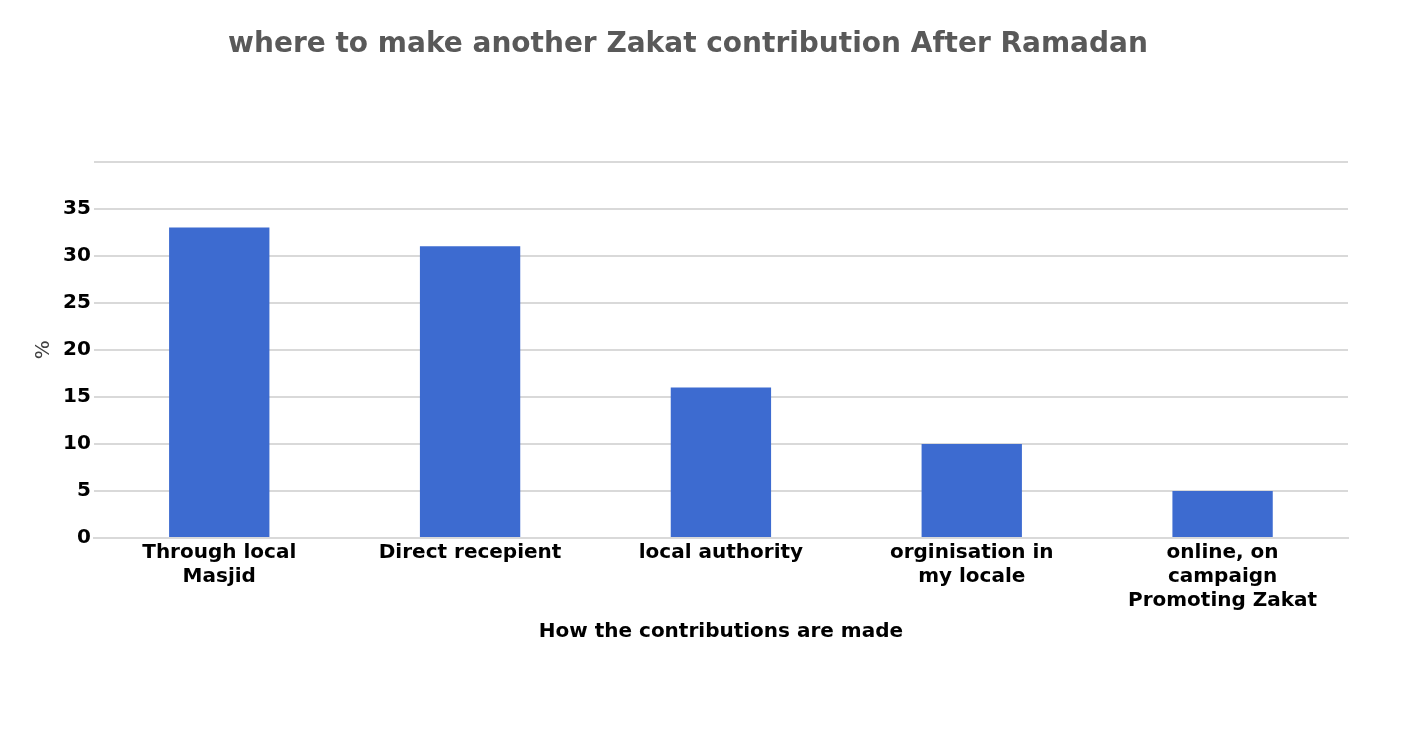 The height and width of the screenshot is (747, 1423). What do you see at coordinates (76, 253) in the screenshot?
I see `y-tick-label: 30` at bounding box center [76, 253].